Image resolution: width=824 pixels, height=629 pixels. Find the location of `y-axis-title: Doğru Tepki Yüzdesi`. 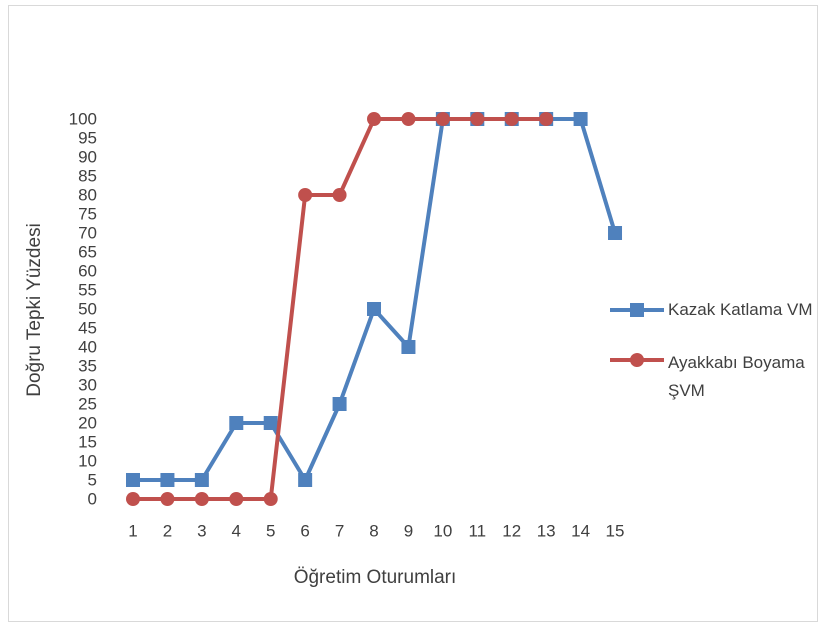

y-axis-title: Doğru Tepki Yüzdesi is located at coordinates (34, 310).